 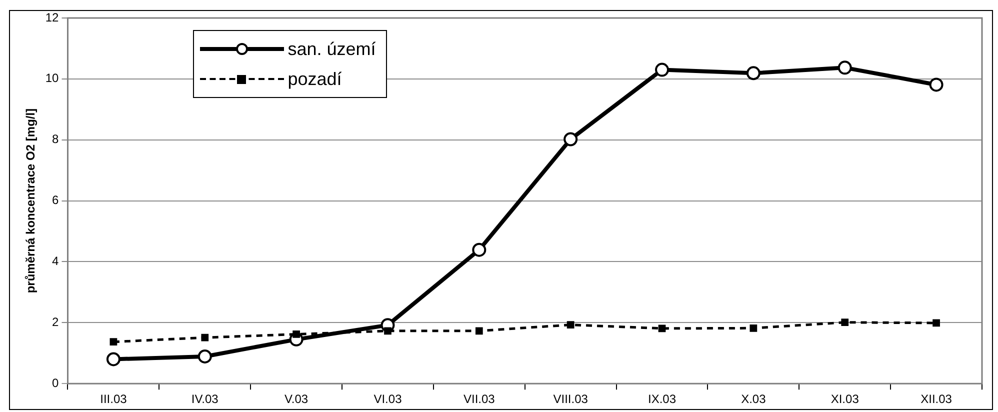 What do you see at coordinates (52, 17) in the screenshot?
I see `y-tick-label: 12` at bounding box center [52, 17].